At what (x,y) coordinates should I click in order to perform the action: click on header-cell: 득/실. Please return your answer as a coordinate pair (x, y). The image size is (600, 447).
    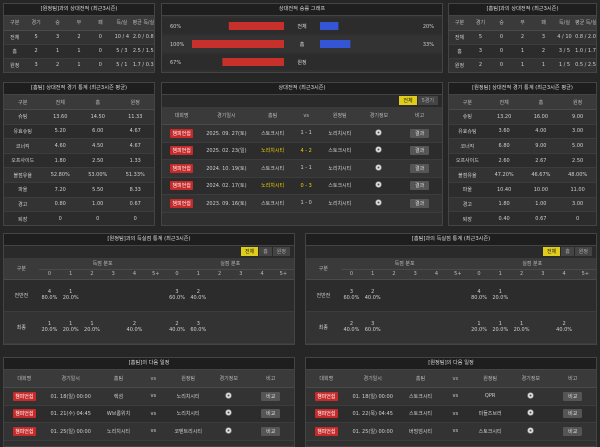
    Looking at the image, I should click on (122, 23).